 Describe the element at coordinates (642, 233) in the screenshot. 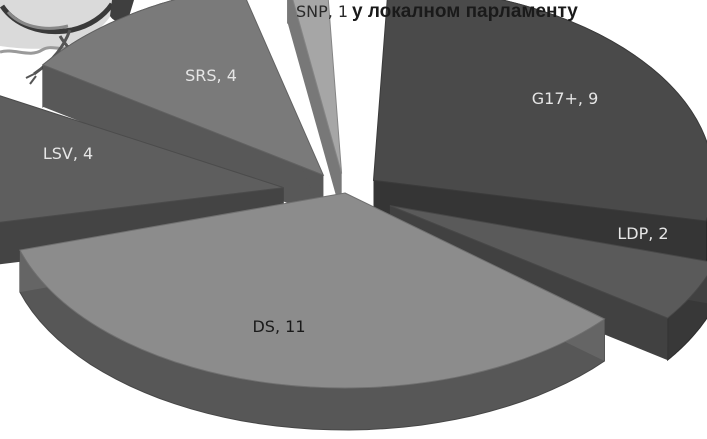

I see `data-label-ldp: LDP, 2` at that location.